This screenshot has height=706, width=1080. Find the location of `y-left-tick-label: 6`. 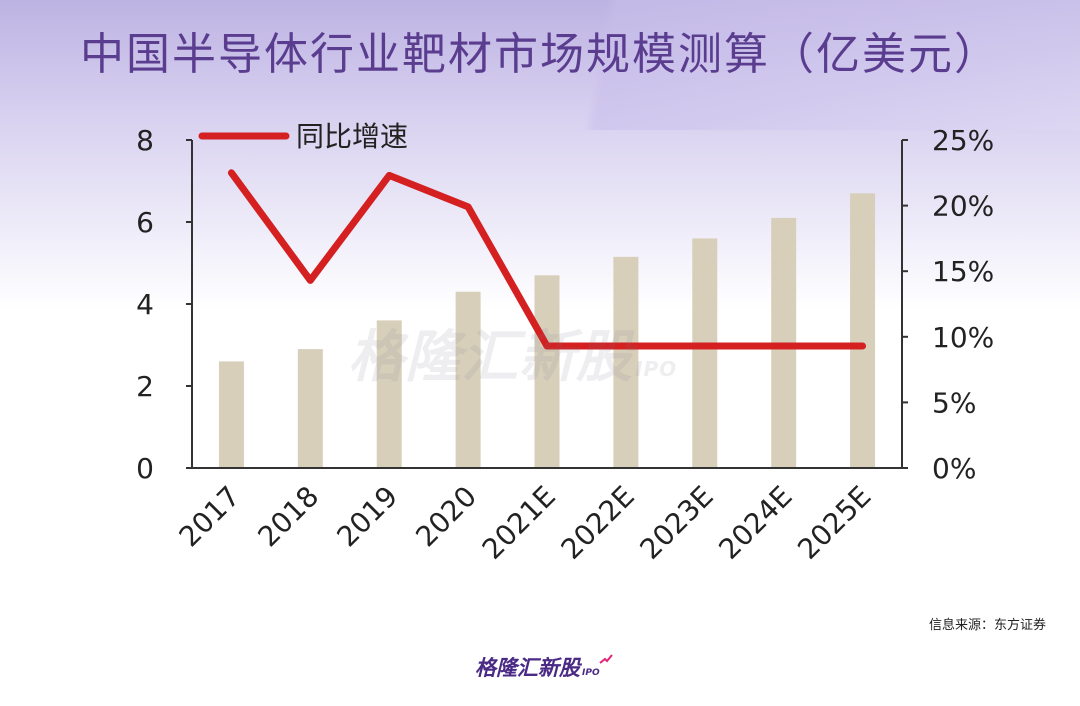

y-left-tick-label: 6 is located at coordinates (145, 222).